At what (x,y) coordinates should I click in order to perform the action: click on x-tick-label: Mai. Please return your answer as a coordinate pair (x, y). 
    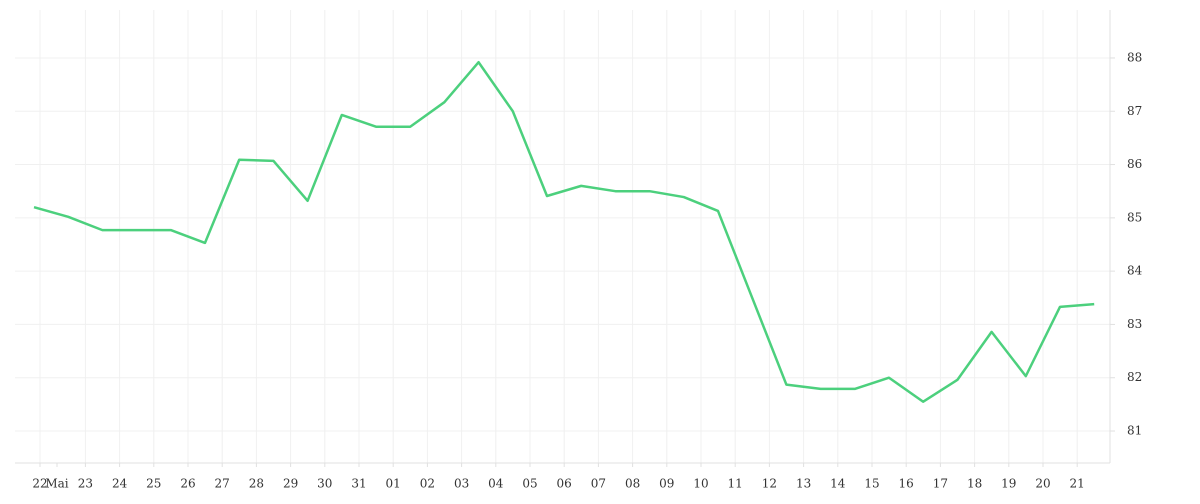
    Looking at the image, I should click on (56, 484).